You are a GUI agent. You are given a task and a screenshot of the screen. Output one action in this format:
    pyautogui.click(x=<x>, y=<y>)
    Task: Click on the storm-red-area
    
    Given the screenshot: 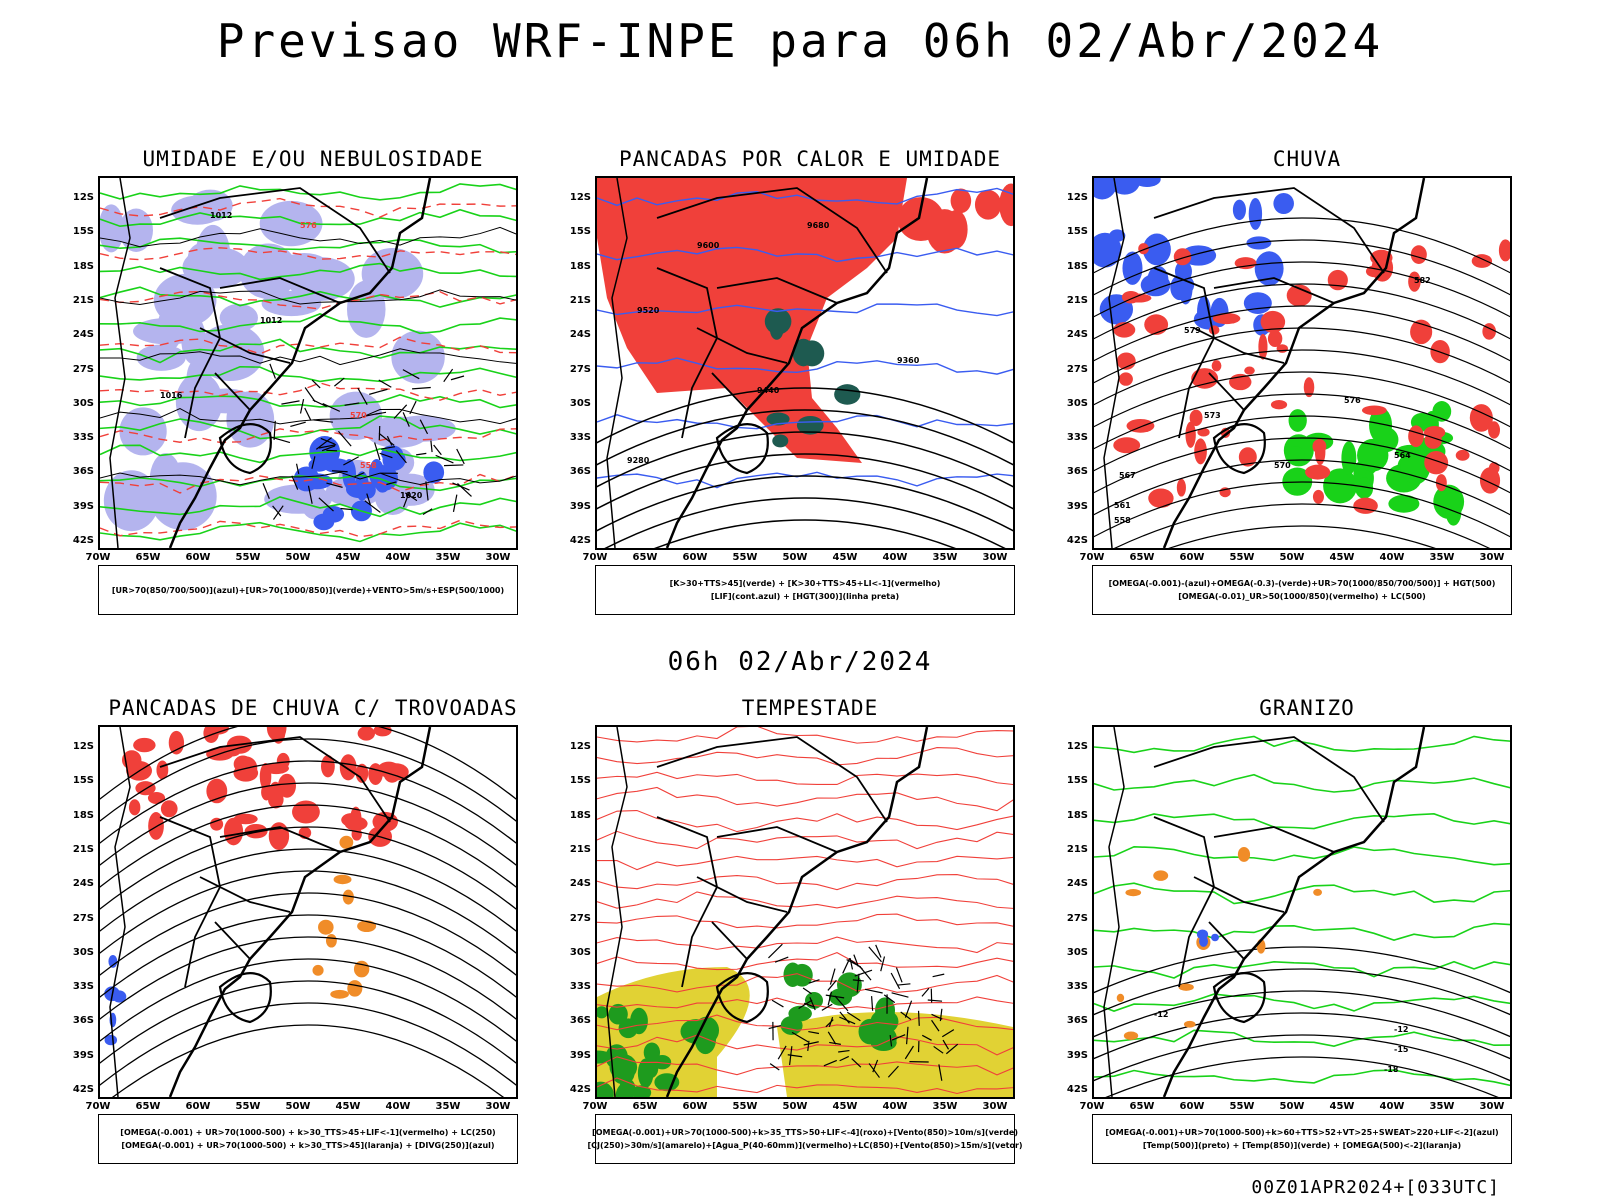 What is the action you would take?
    pyautogui.click(x=265, y=789)
    